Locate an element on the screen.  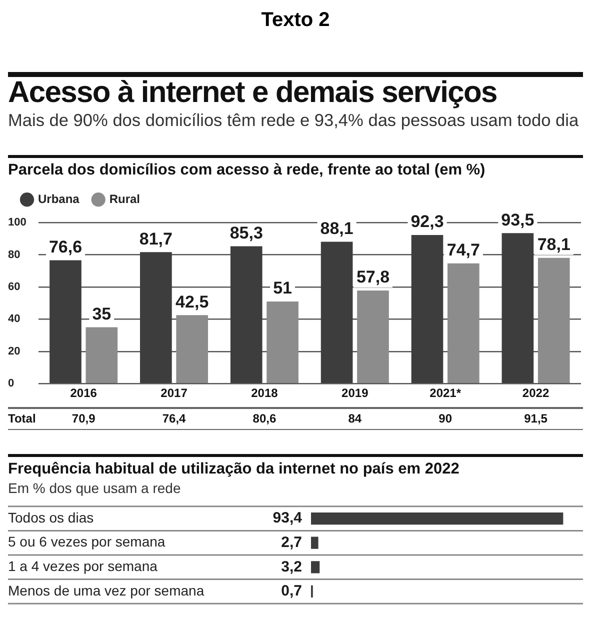
x-tick-label: 2022 is located at coordinates (536, 393).